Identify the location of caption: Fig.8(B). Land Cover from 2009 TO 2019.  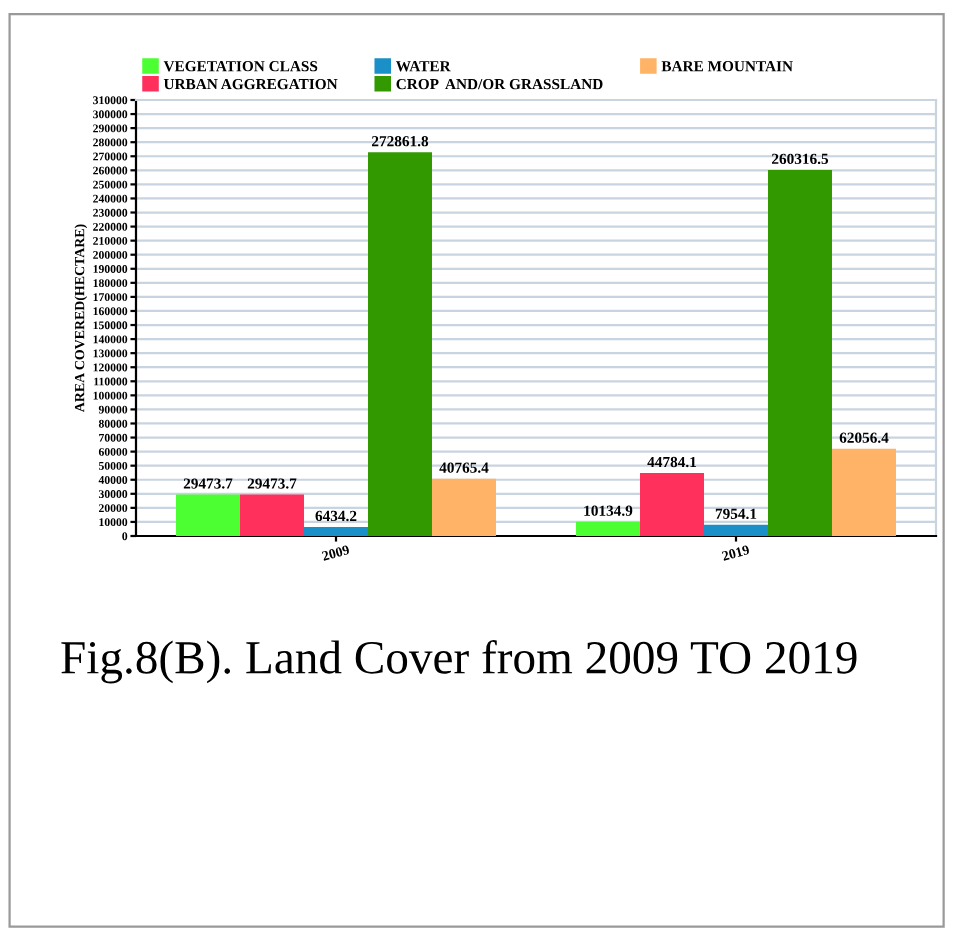
(459, 662).